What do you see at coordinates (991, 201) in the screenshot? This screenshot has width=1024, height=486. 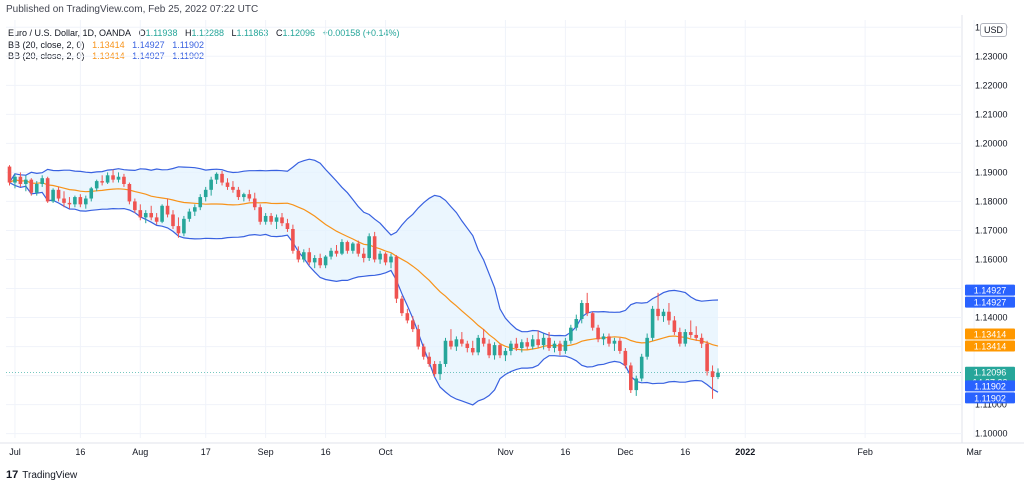 I see `y-tick-label: 1.18000` at bounding box center [991, 201].